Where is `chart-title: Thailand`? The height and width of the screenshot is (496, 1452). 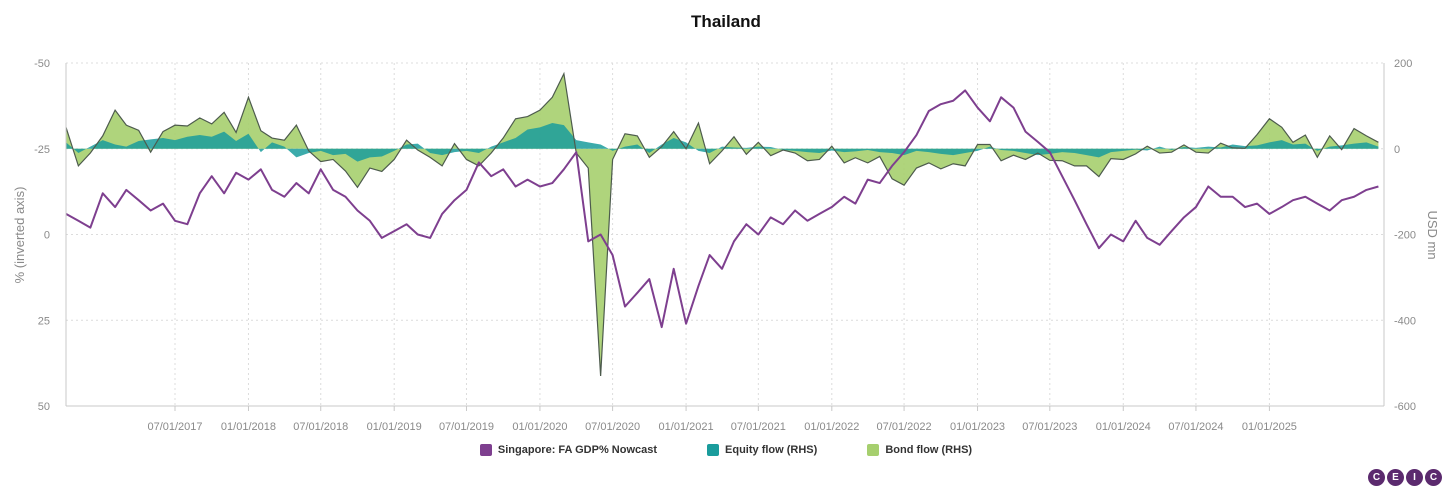
chart-title: Thailand is located at coordinates (726, 21).